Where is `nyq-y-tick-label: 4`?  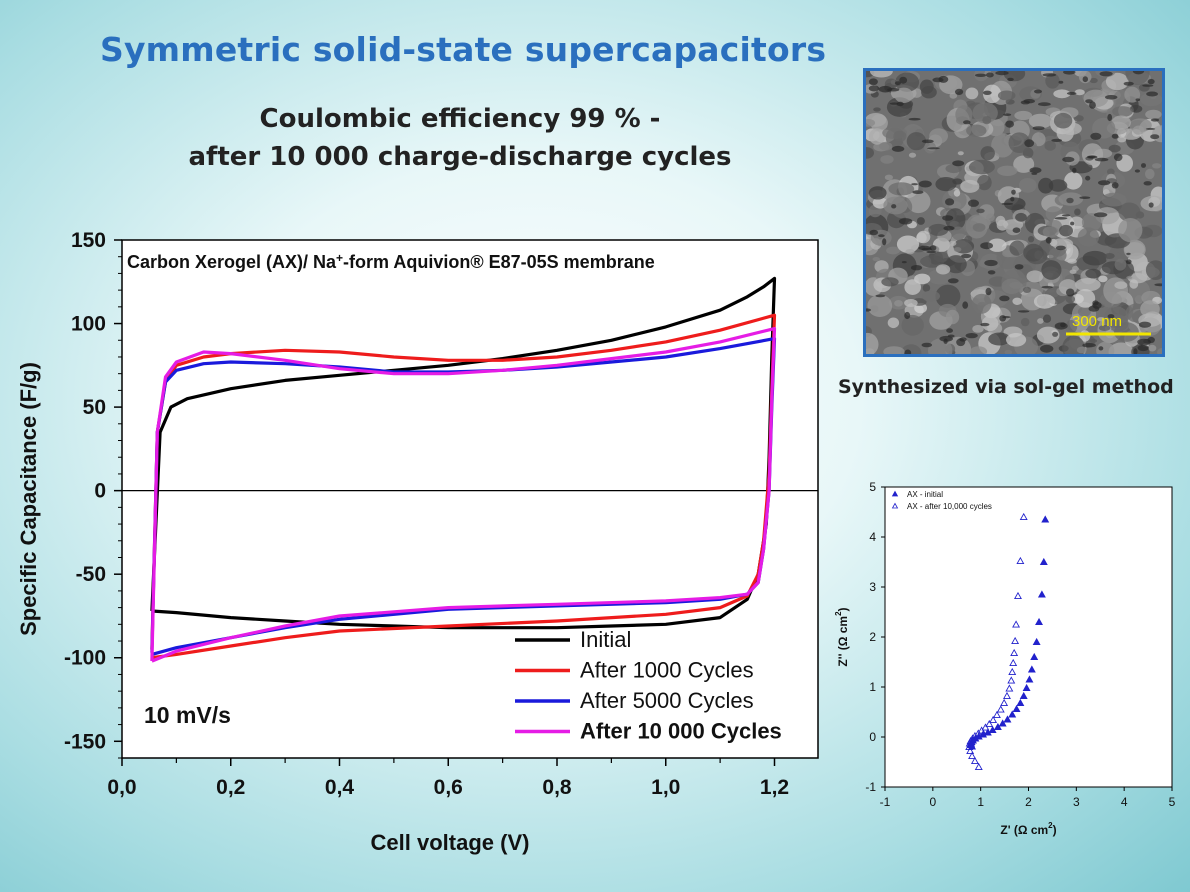 nyq-y-tick-label: 4 is located at coordinates (872, 537).